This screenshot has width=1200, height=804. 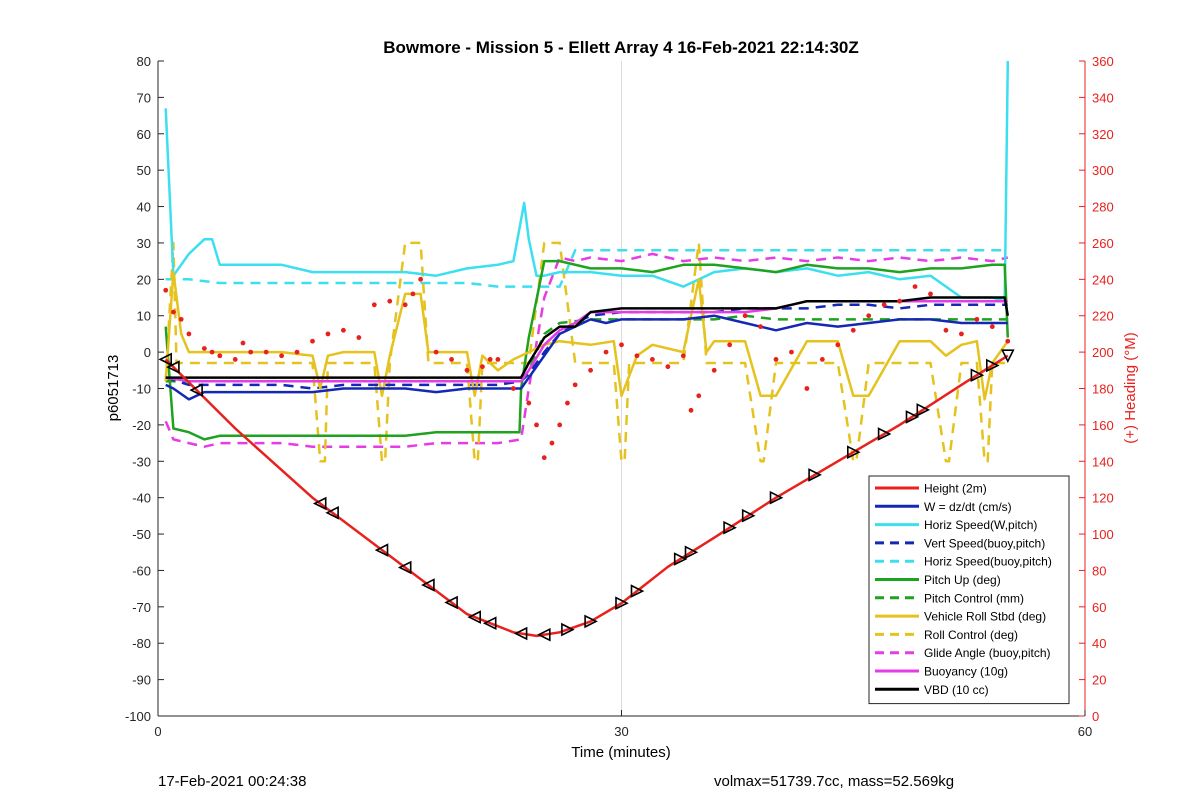 I want to click on y2-tick-label: 0, so click(x=1095, y=716).